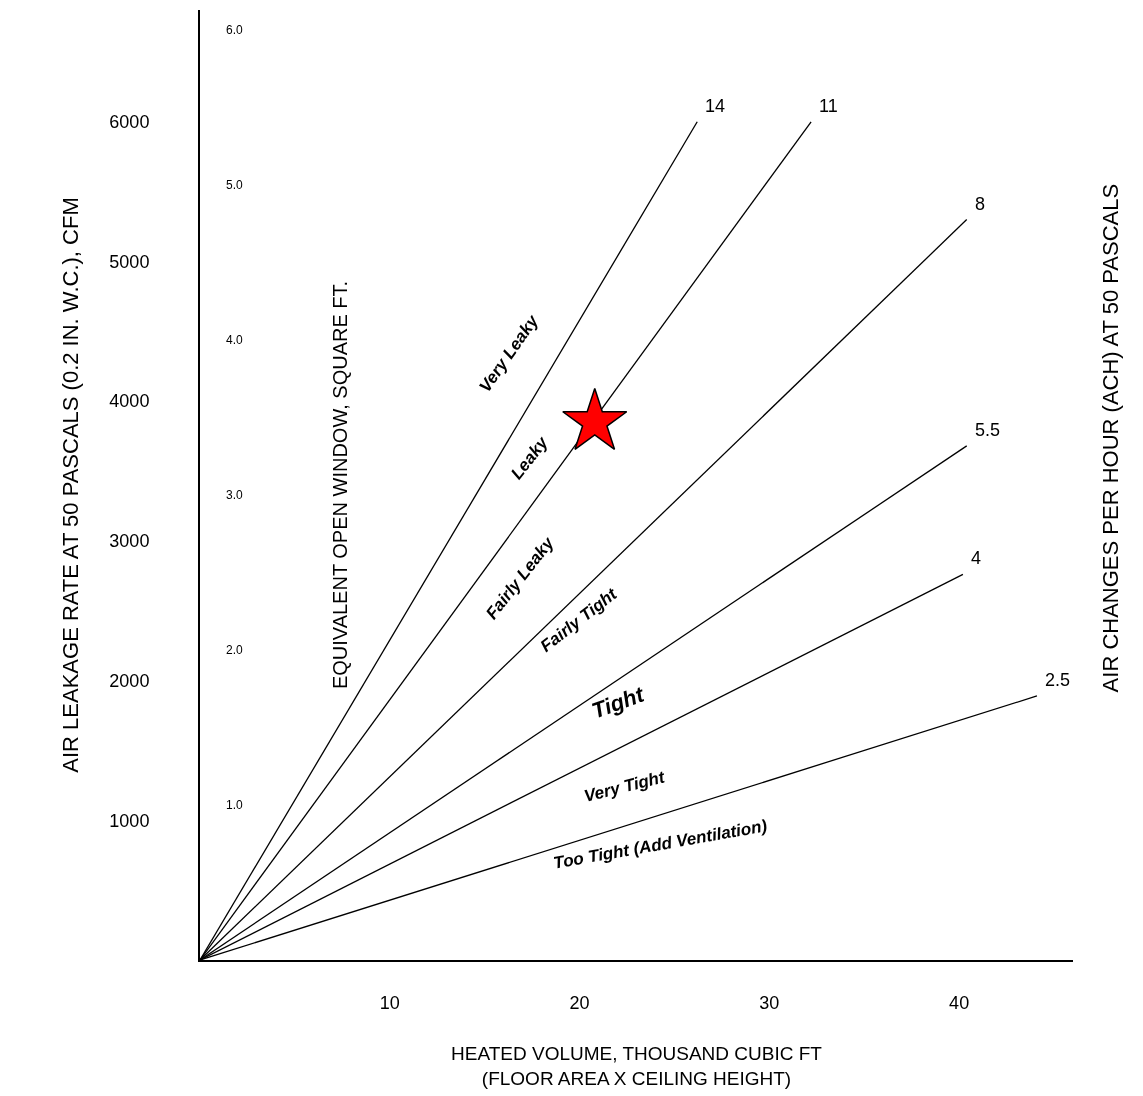 Image resolution: width=1143 pixels, height=1096 pixels. What do you see at coordinates (339, 485) in the screenshot?
I see `y2-axis-title: EQUIVALENT OPEN WINDOW, SQUARE FT.` at bounding box center [339, 485].